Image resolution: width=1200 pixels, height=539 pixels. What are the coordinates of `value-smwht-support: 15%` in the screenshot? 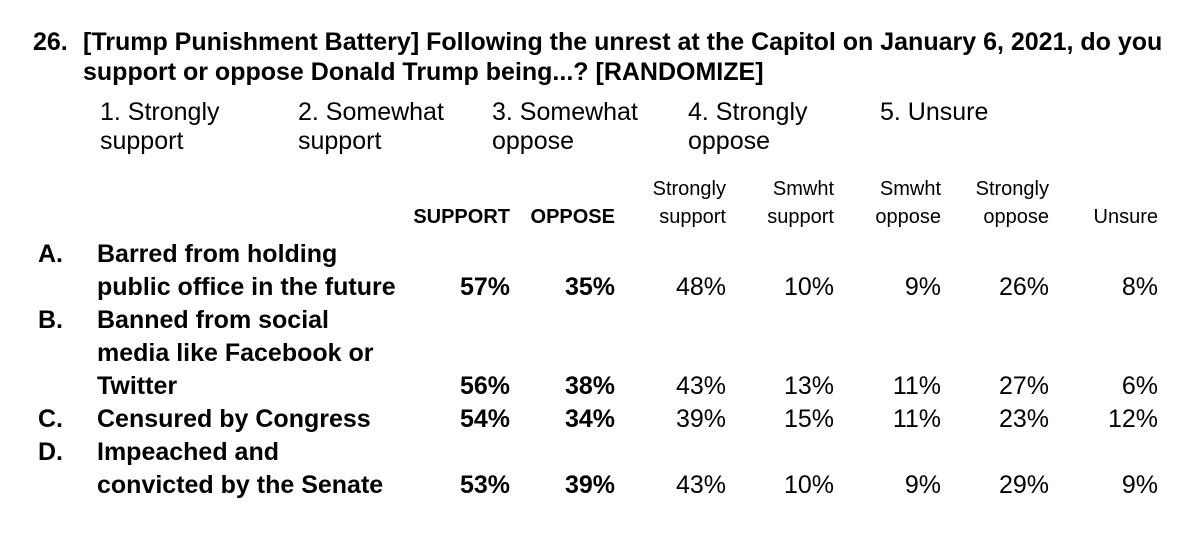 It's located at (808, 419).